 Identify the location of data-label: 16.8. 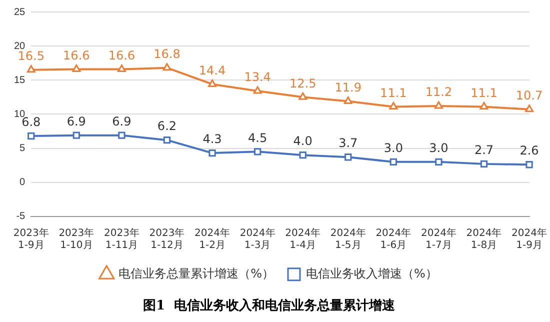
(167, 53).